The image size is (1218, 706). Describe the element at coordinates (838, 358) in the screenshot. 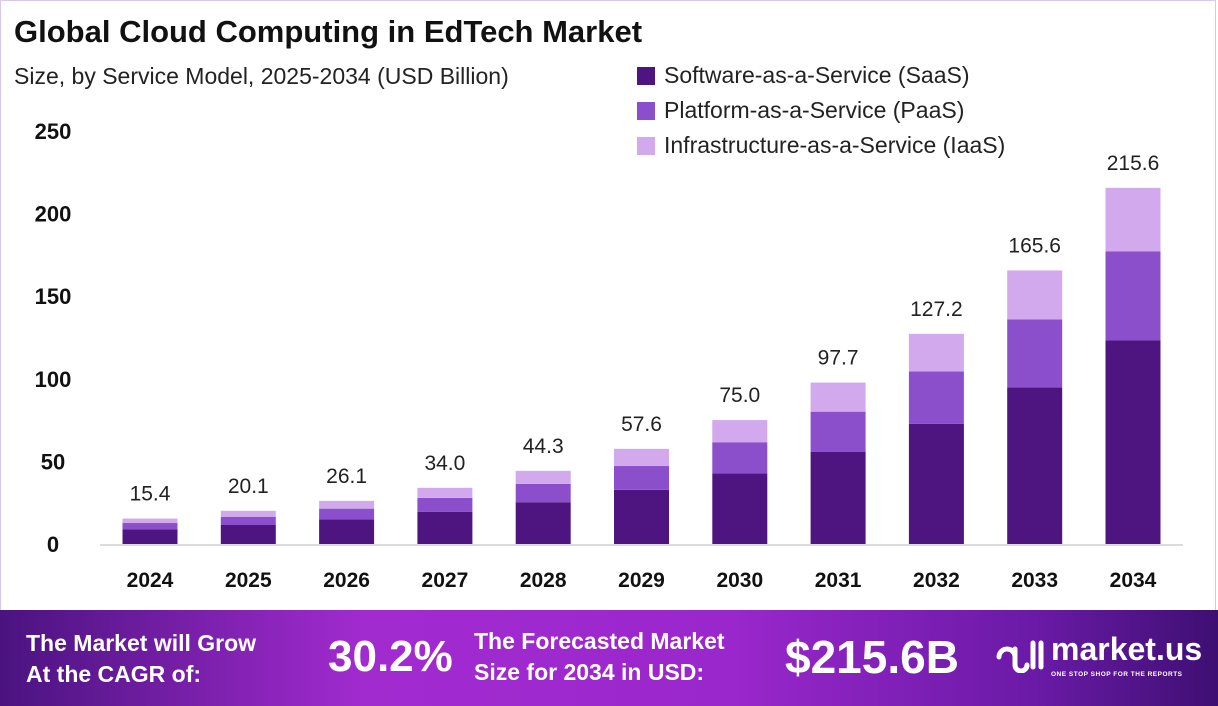

I see `total-data-label: 97.7` at that location.